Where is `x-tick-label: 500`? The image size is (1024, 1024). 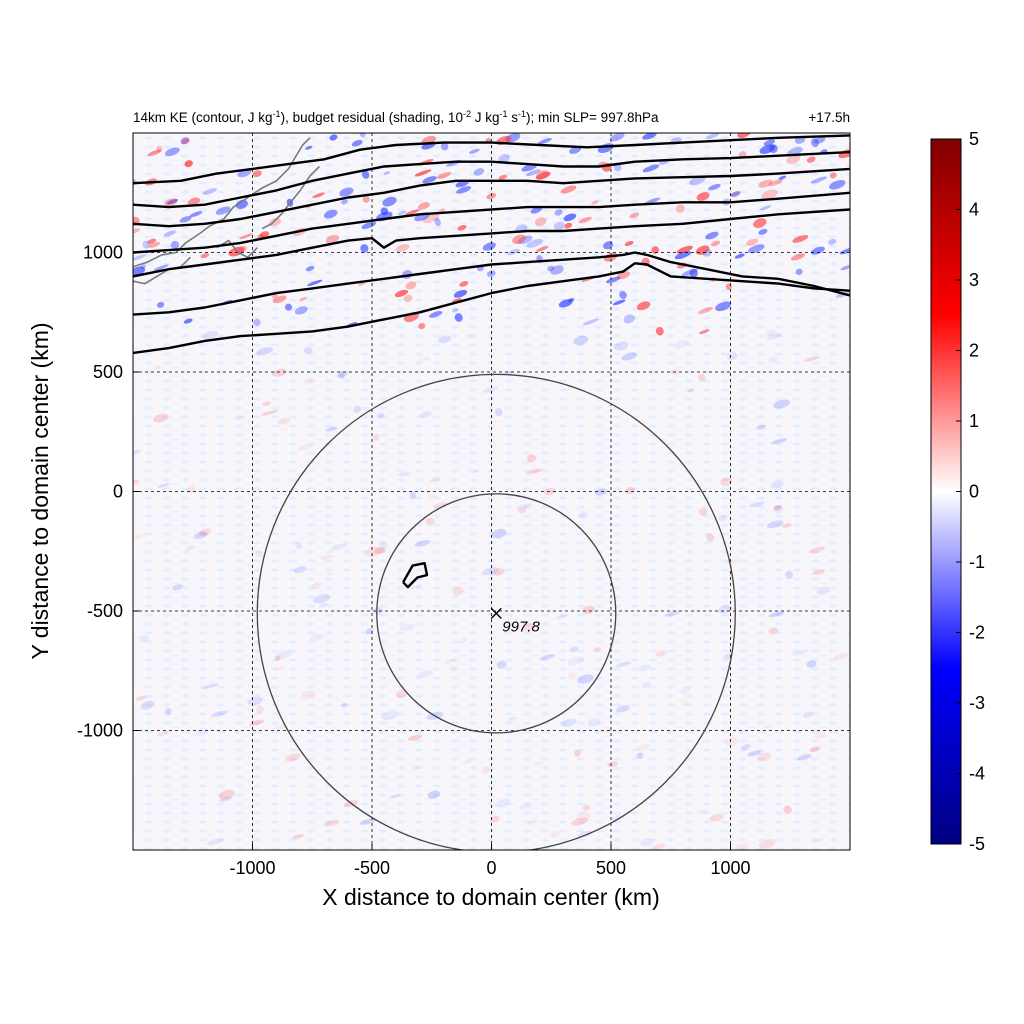
x-tick-label: 500 is located at coordinates (611, 868).